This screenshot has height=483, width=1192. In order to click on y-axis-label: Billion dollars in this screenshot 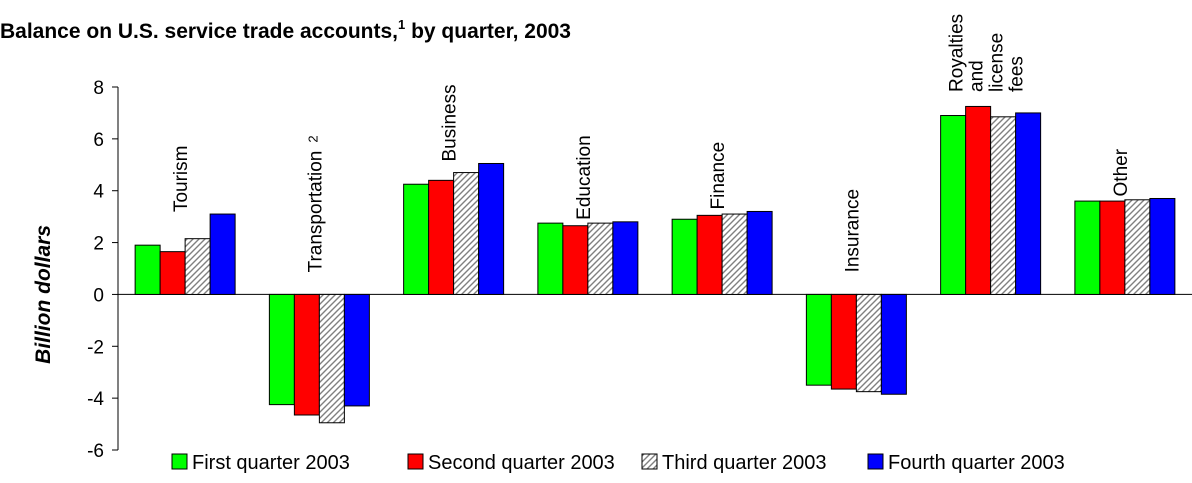, I will do `click(43, 294)`.